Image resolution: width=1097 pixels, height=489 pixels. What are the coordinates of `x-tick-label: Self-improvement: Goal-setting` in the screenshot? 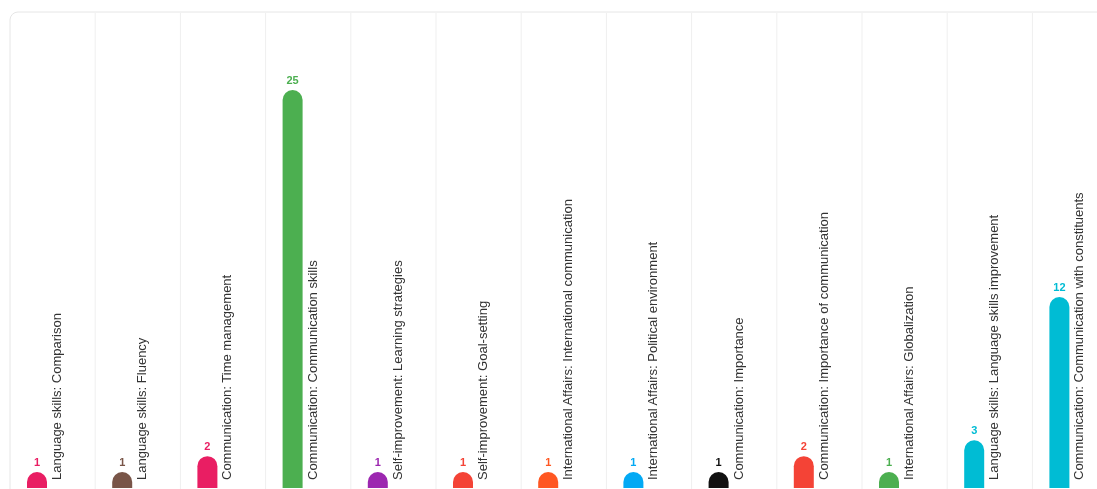 It's located at (482, 390).